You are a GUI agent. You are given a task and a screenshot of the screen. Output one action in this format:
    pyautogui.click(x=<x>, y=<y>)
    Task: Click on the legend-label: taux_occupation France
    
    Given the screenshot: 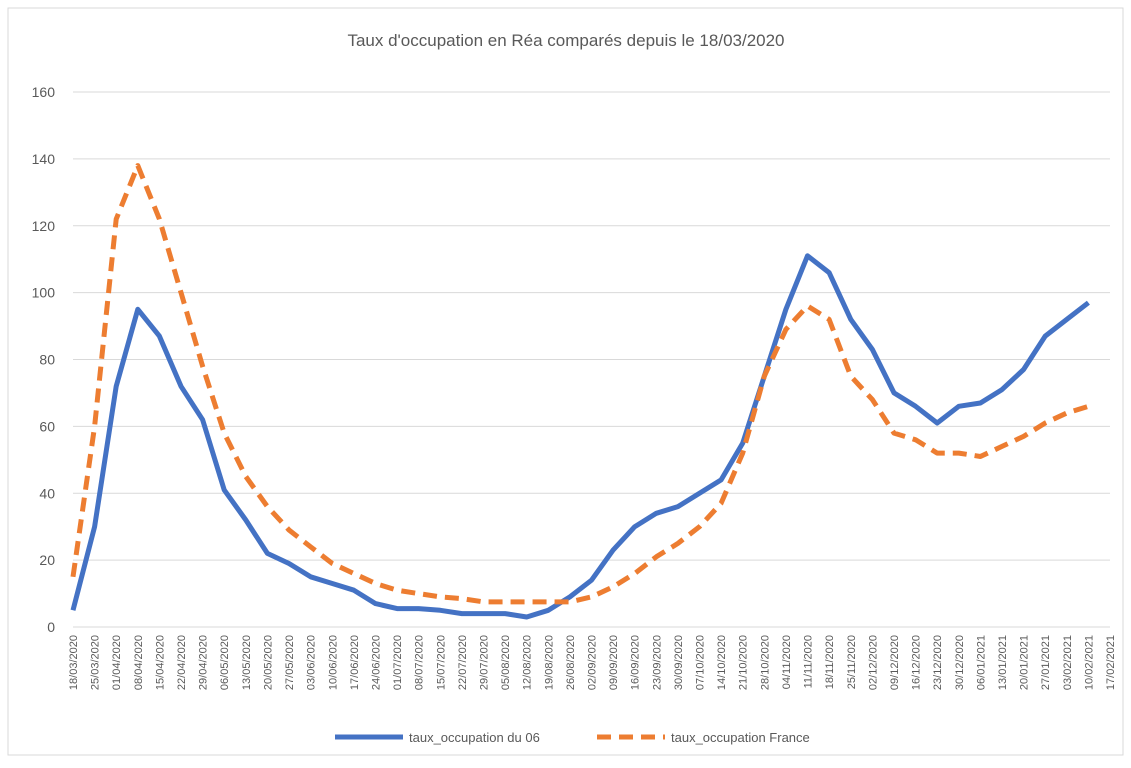 What is the action you would take?
    pyautogui.click(x=740, y=737)
    